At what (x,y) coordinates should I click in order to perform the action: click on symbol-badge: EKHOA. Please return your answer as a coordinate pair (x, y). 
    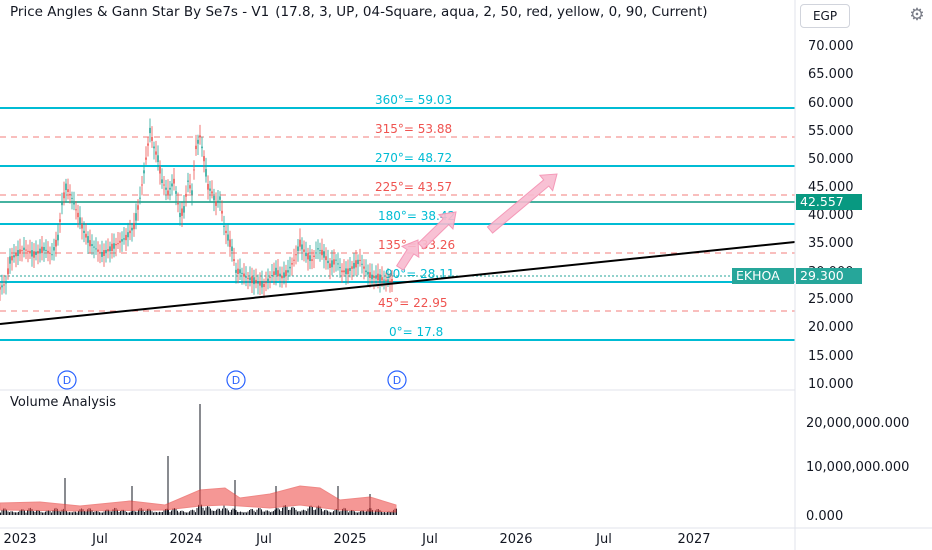
    Looking at the image, I should click on (763, 276).